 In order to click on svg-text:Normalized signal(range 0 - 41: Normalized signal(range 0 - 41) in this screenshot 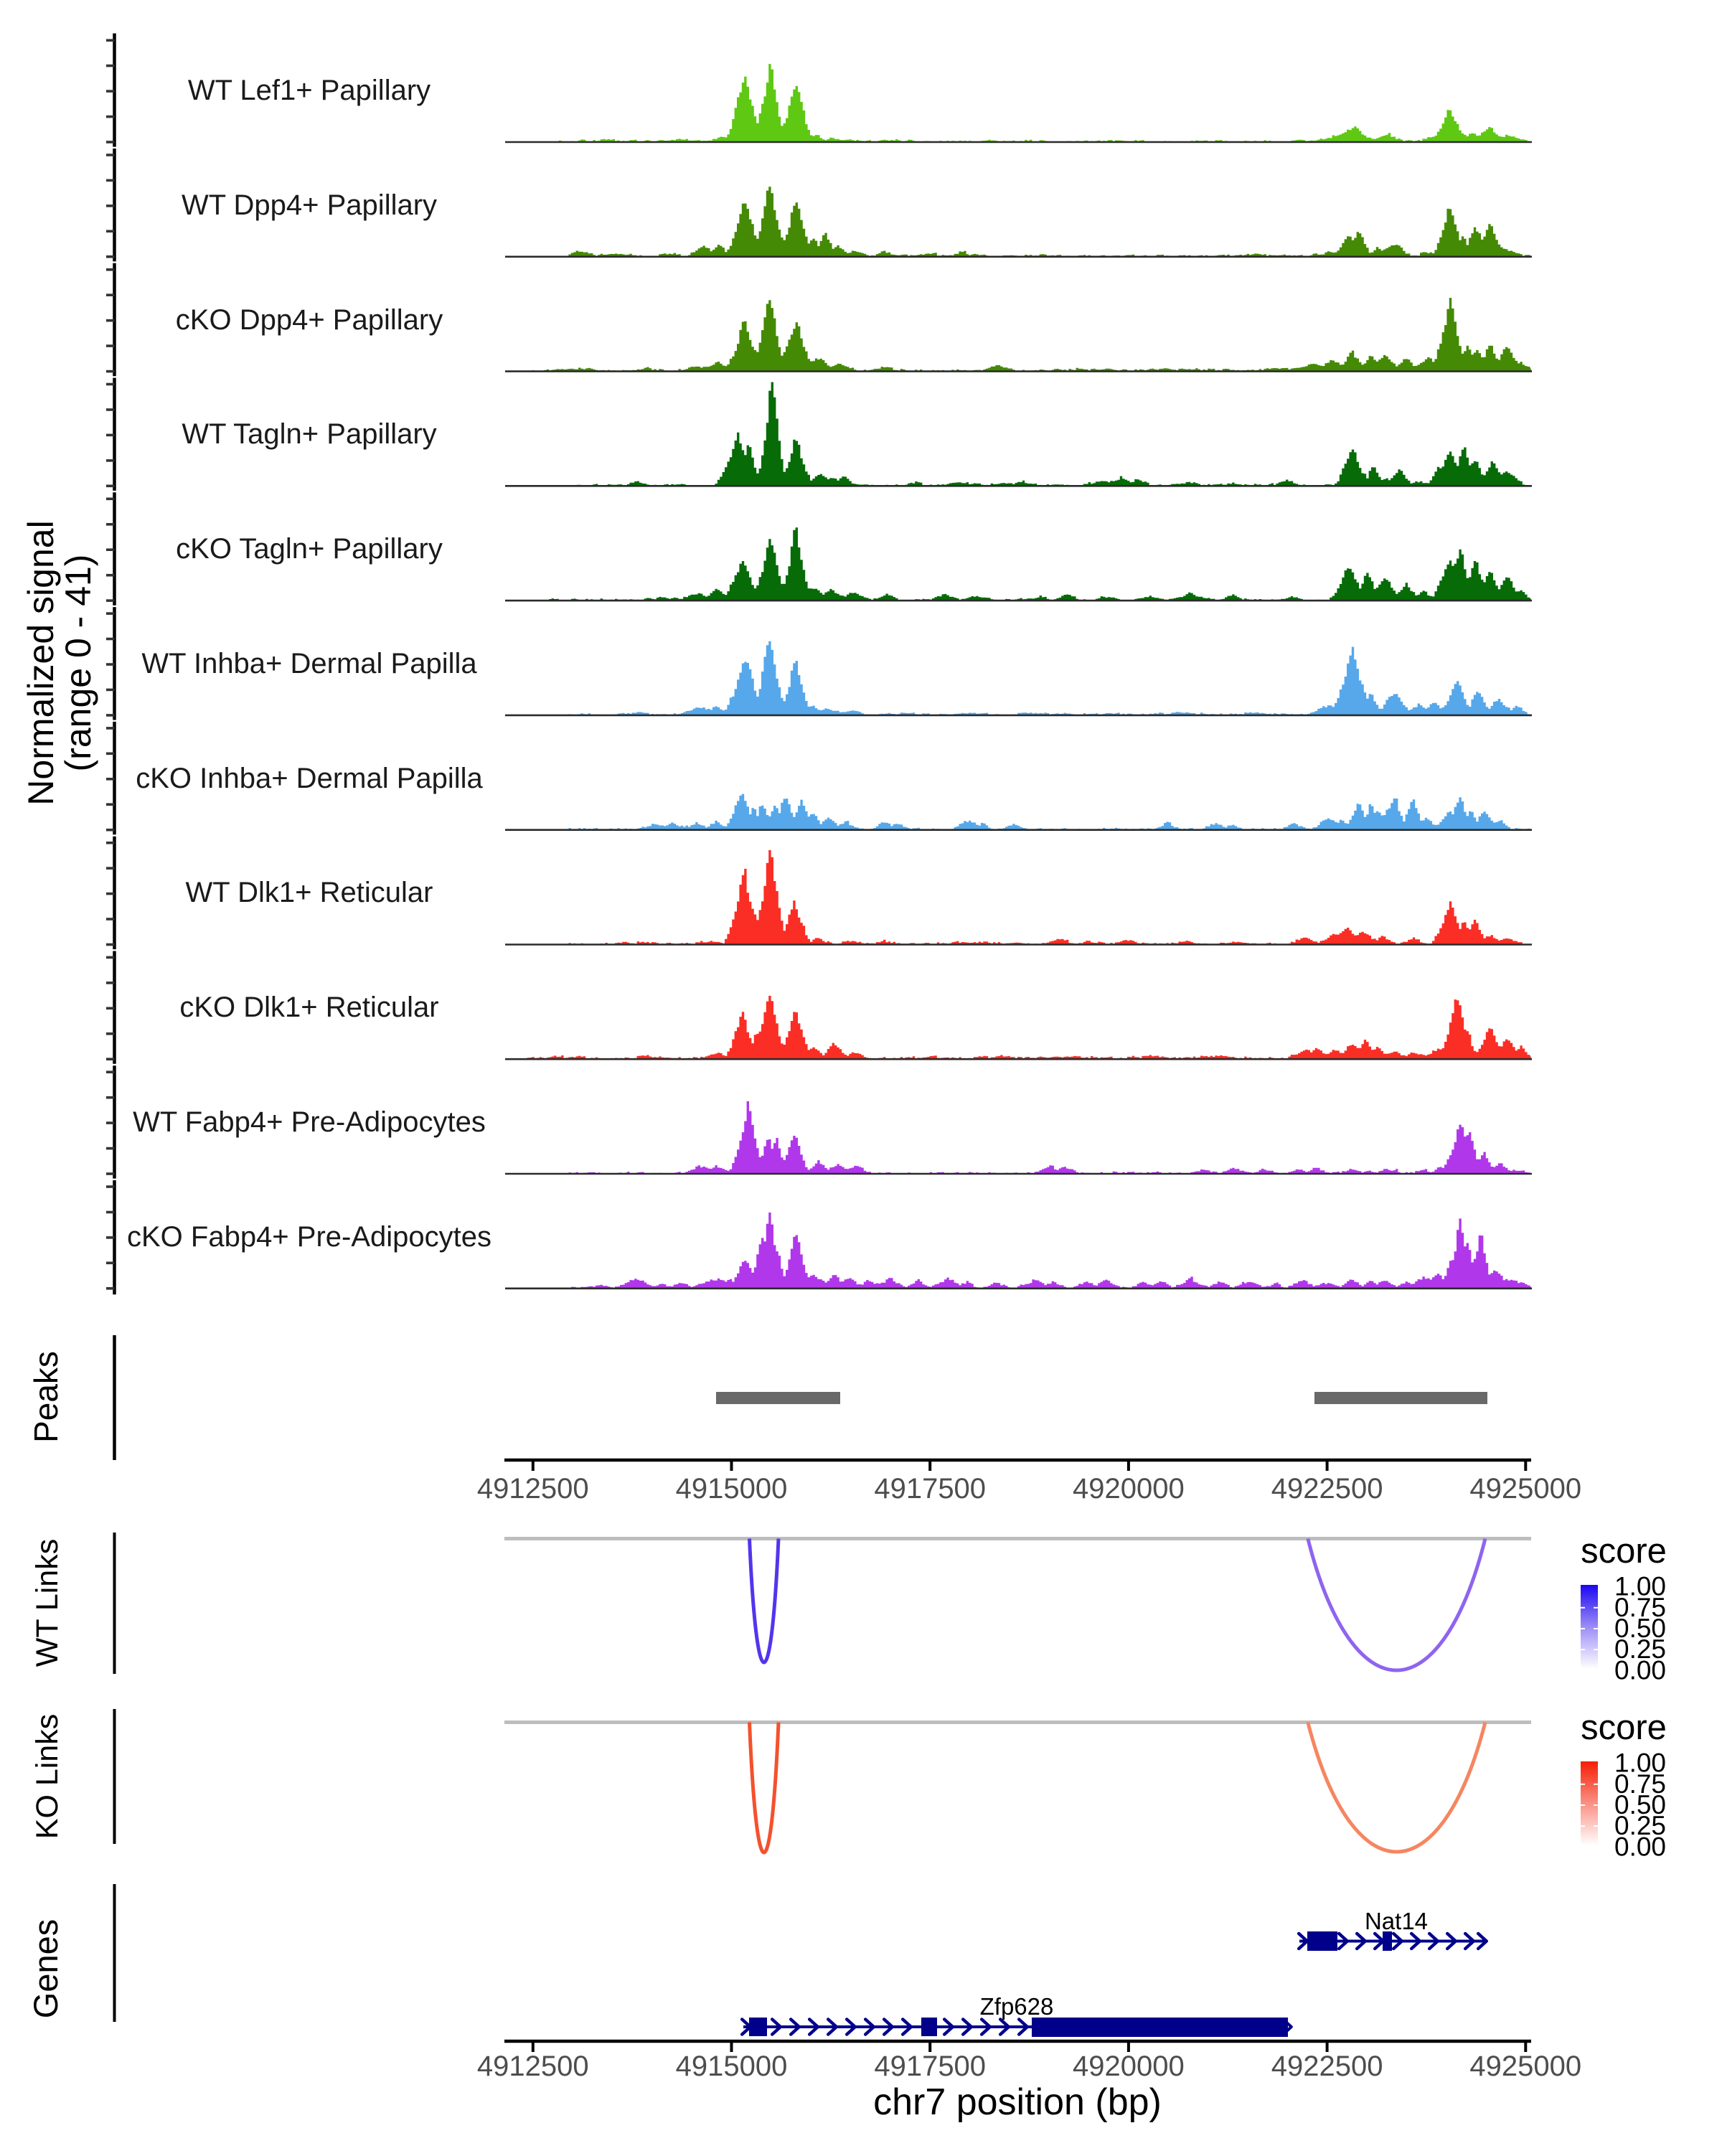, I will do `click(60, 663)`.